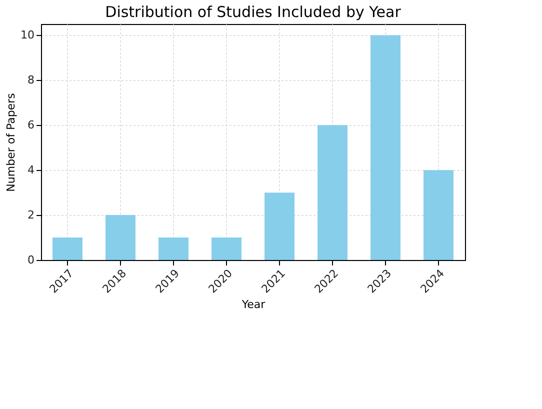 Image resolution: width=542 pixels, height=409 pixels. What do you see at coordinates (31, 170) in the screenshot?
I see `y-tick-label: 4` at bounding box center [31, 170].